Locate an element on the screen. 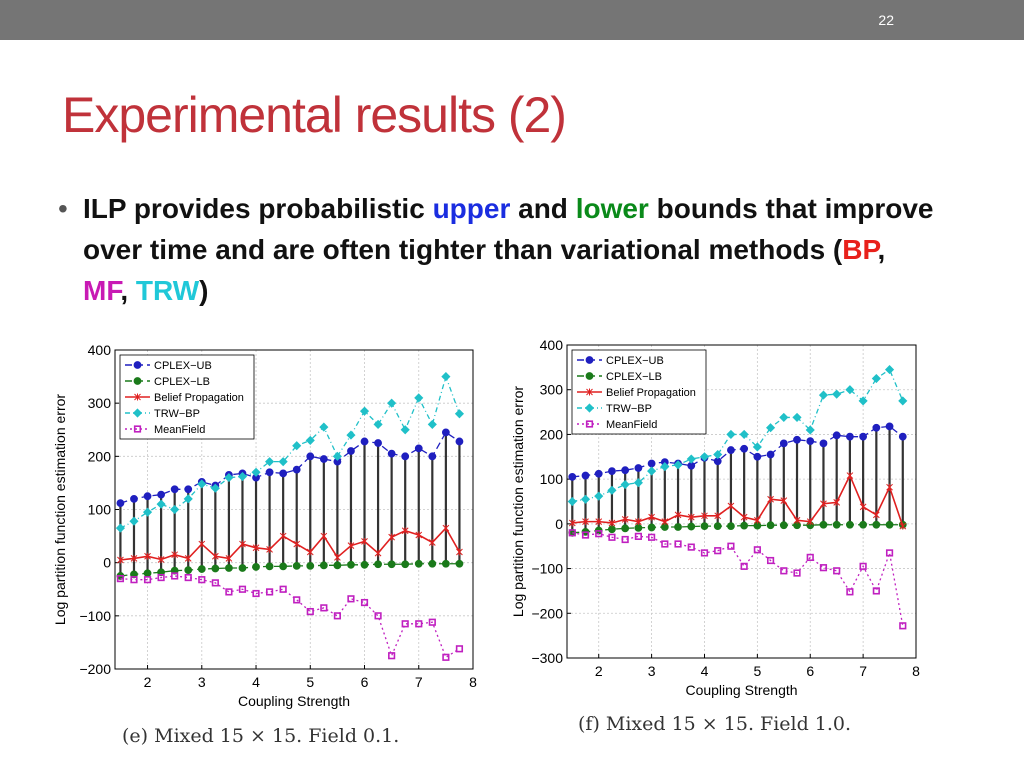 This screenshot has height=768, width=1024. y-axis-label: Log partition function estimation error is located at coordinates (518, 501).